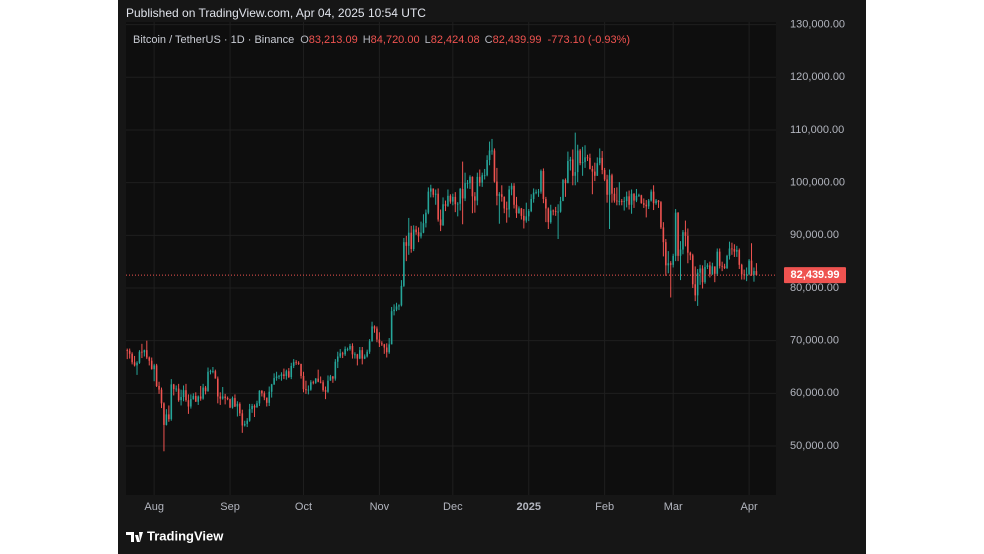 Image resolution: width=984 pixels, height=554 pixels. Describe the element at coordinates (817, 183) in the screenshot. I see `y-tick-label: 100,000.00` at that location.